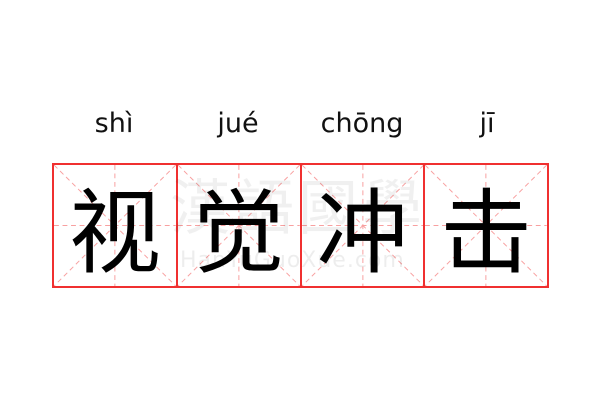  I want to click on hanzi: 击, so click(486, 233).